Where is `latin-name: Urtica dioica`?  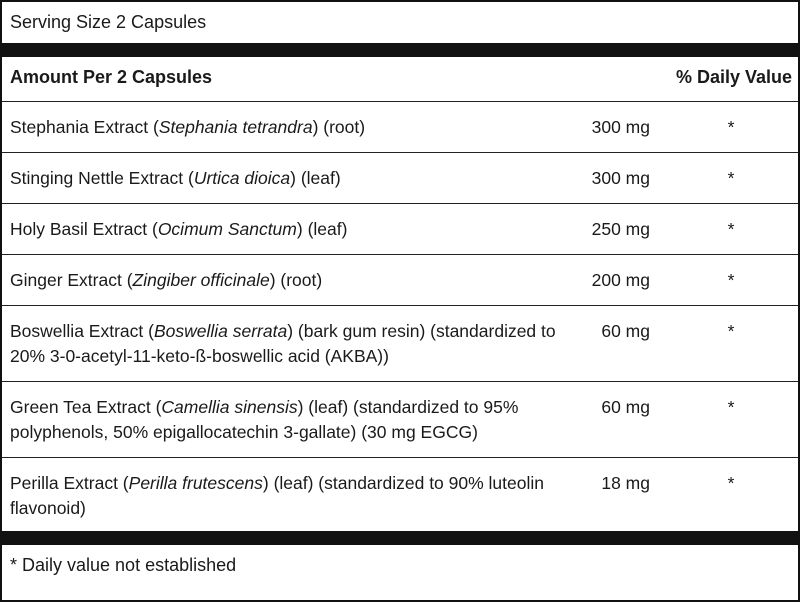
latin-name: Urtica dioica is located at coordinates (242, 178).